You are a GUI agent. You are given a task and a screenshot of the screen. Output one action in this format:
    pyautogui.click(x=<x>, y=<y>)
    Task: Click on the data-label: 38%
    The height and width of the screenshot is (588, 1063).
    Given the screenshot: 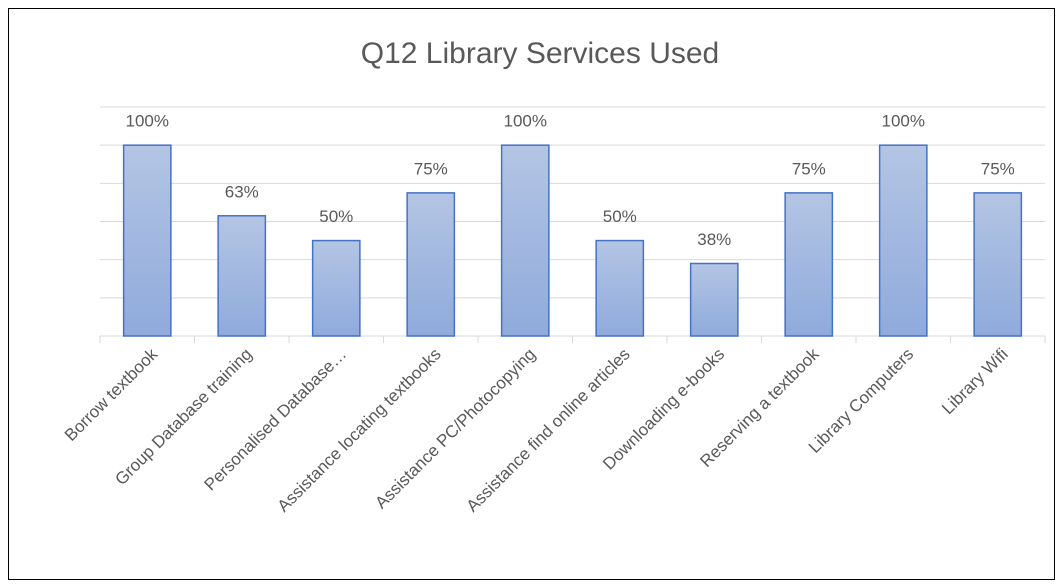 What is the action you would take?
    pyautogui.click(x=714, y=239)
    